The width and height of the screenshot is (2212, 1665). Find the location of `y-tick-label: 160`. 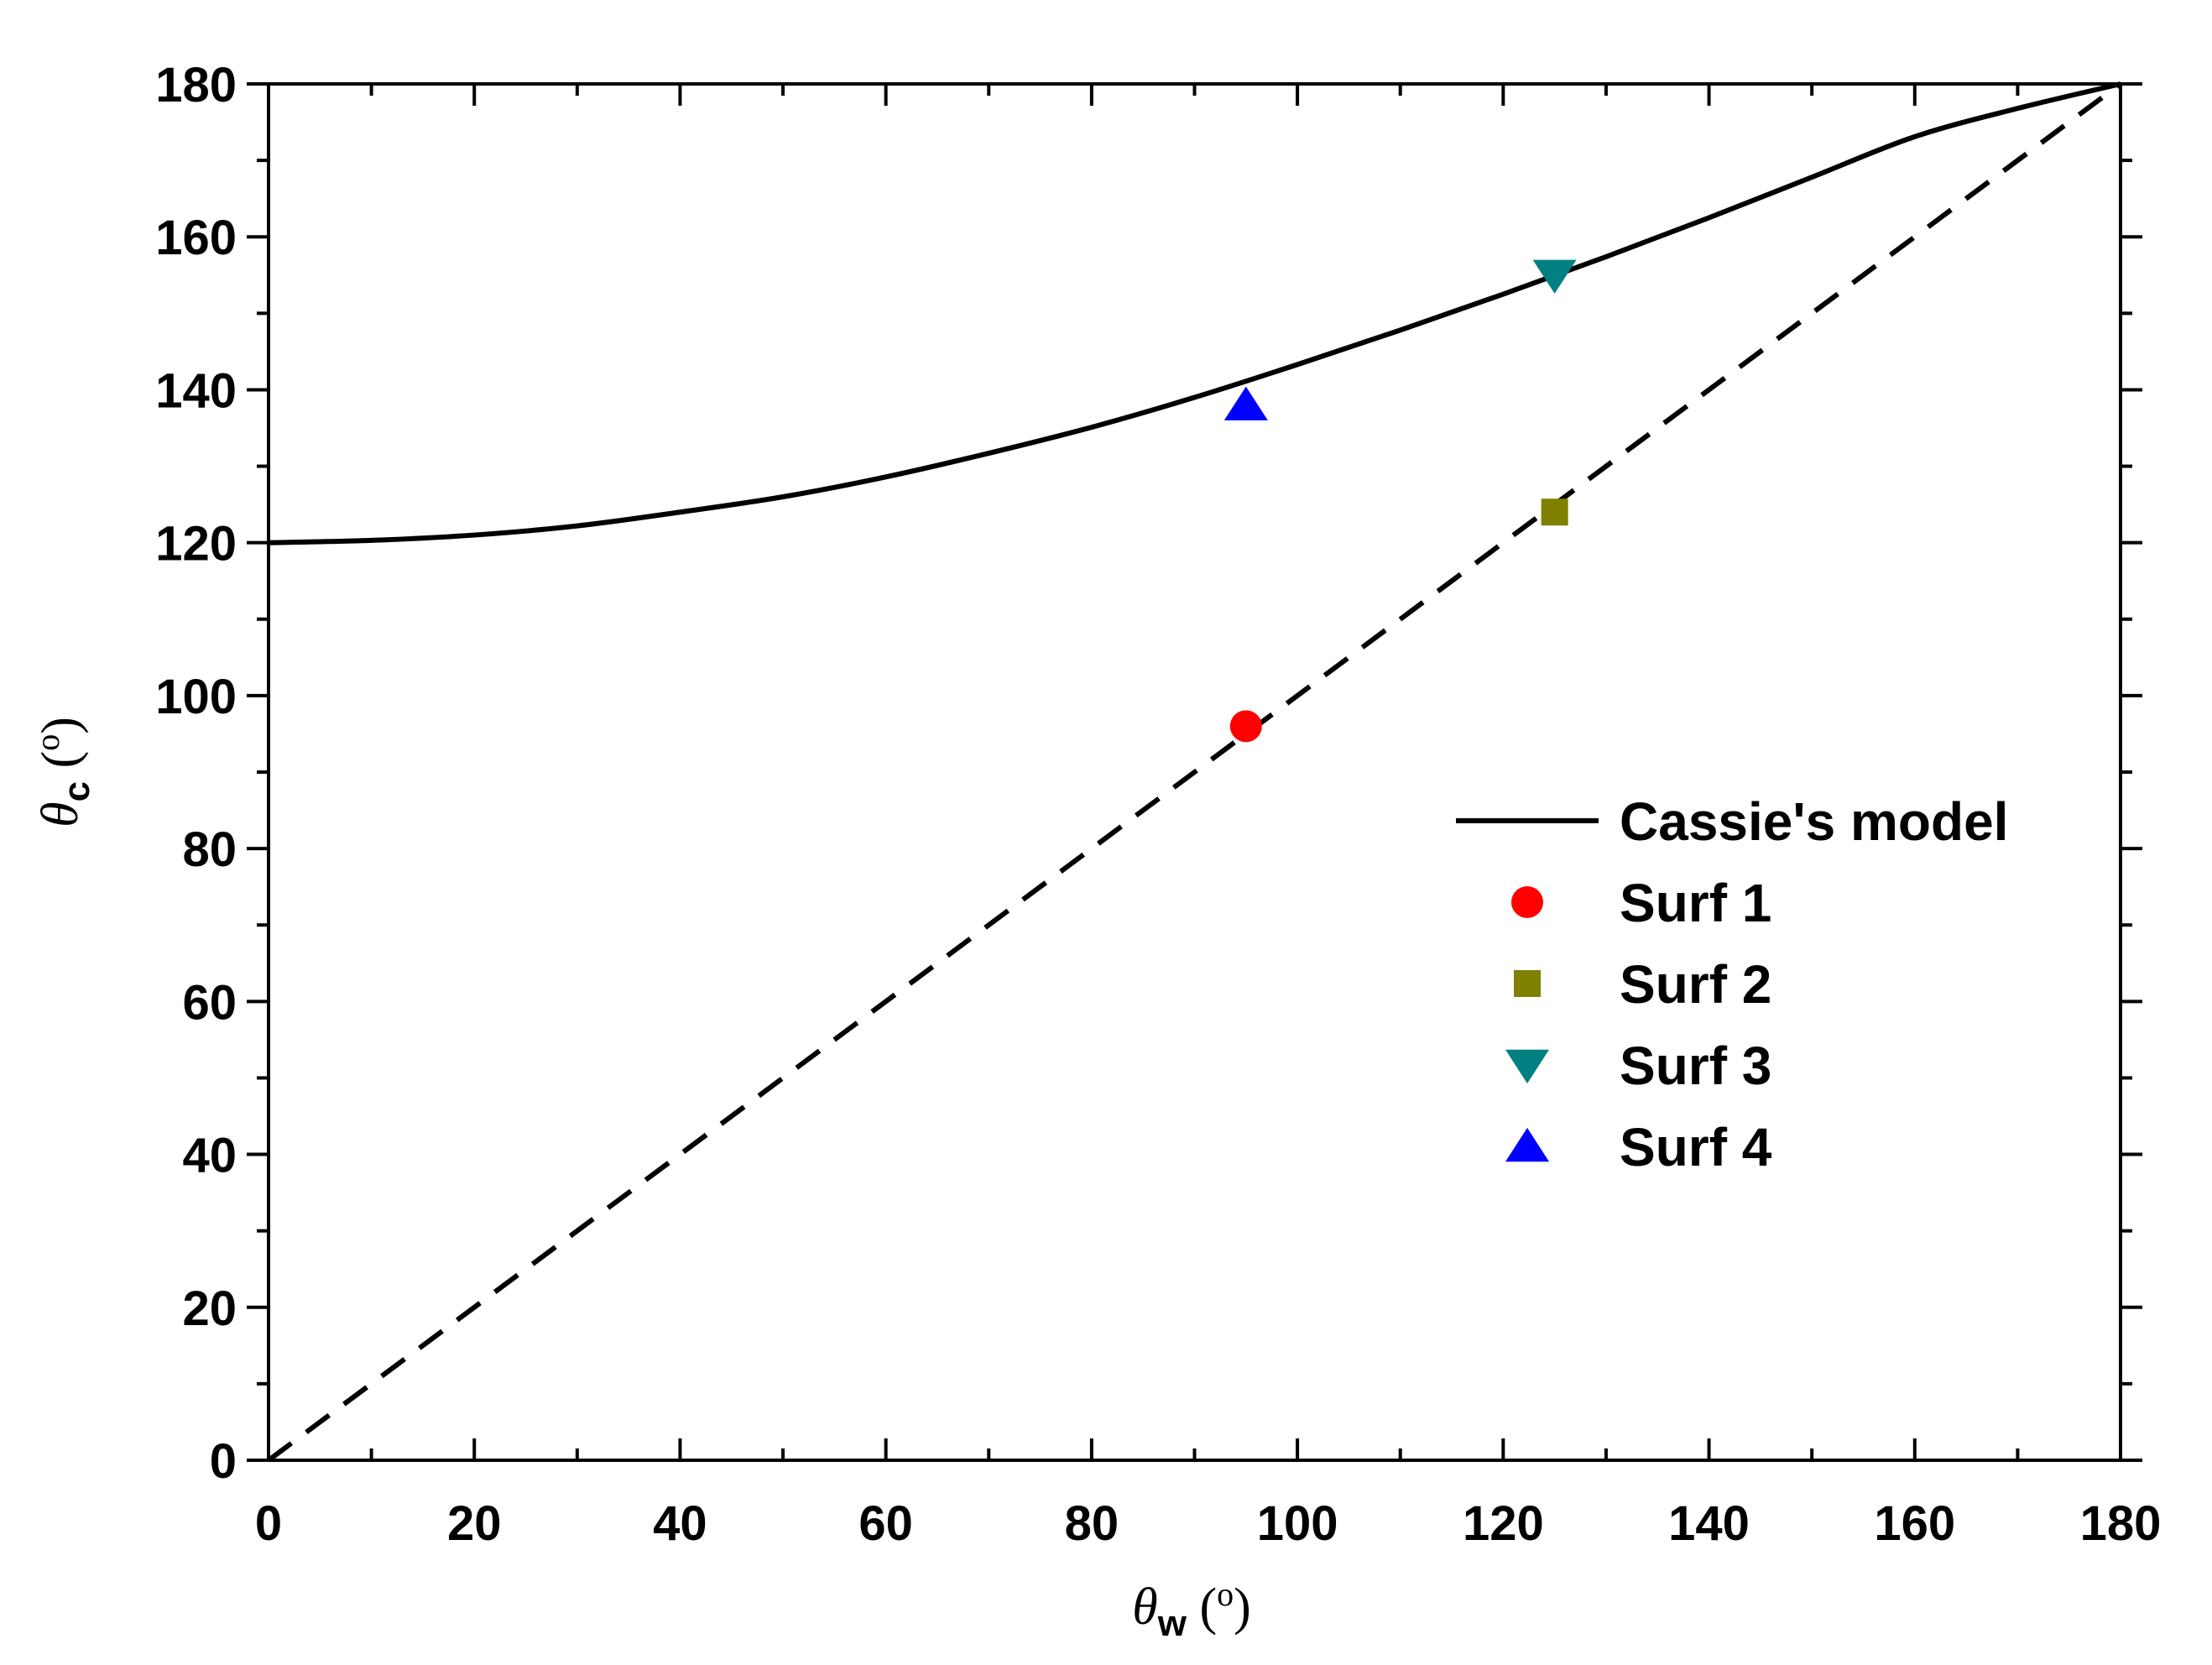

y-tick-label: 160 is located at coordinates (196, 238).